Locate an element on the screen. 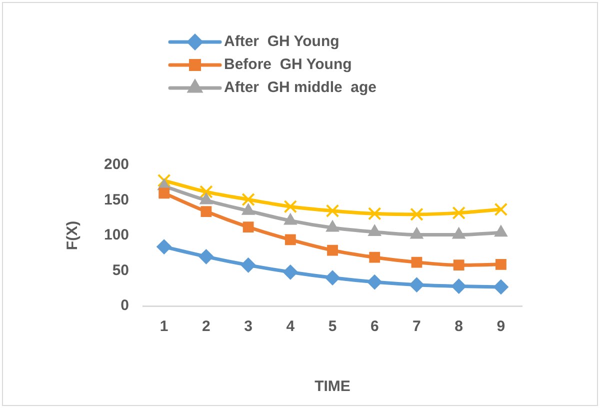 The image size is (602, 410). y-tick-label: 200 is located at coordinates (117, 165).